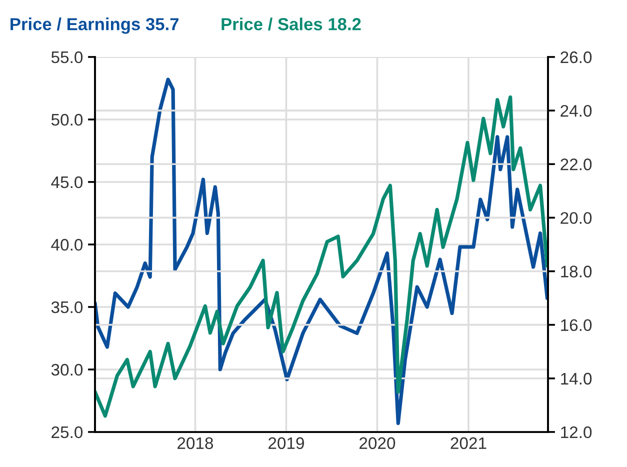 This screenshot has width=627, height=467. Describe the element at coordinates (67, 244) in the screenshot. I see `y-tick-label: 40.0` at that location.